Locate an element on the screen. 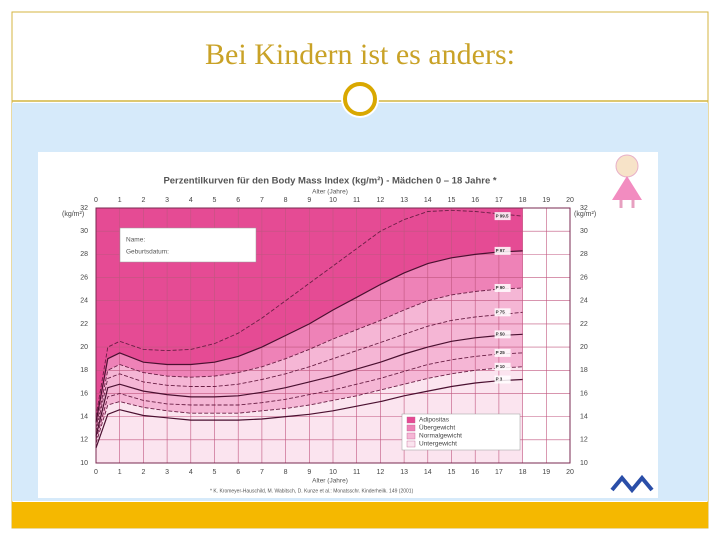  y2-tick-label: 22 is located at coordinates (584, 324).